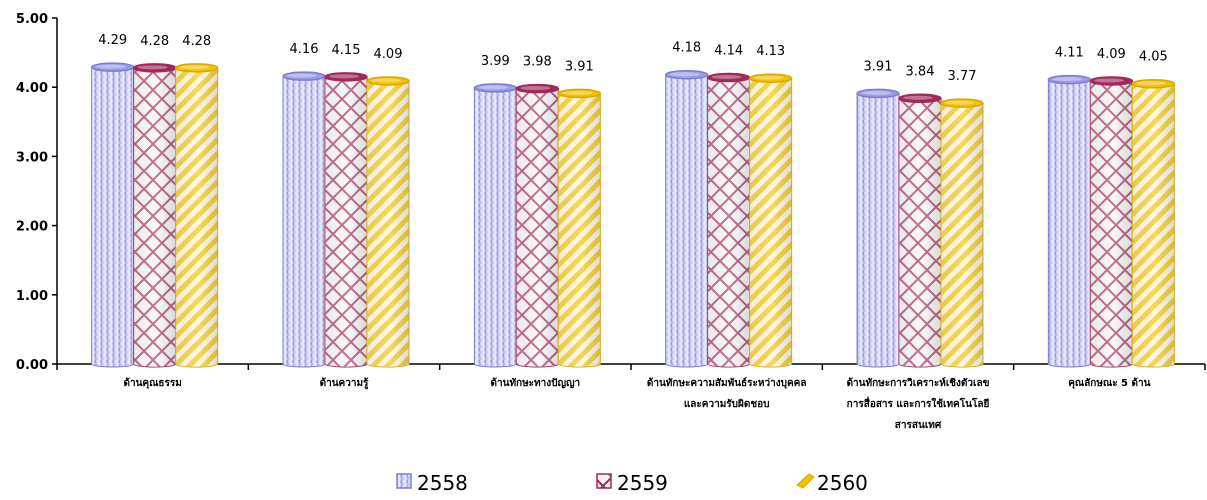 The height and width of the screenshot is (500, 1207). Describe the element at coordinates (727, 383) in the screenshot. I see `category-label: ด้านทักษะความสัมพันธ์ระหว่างบุคคล` at that location.